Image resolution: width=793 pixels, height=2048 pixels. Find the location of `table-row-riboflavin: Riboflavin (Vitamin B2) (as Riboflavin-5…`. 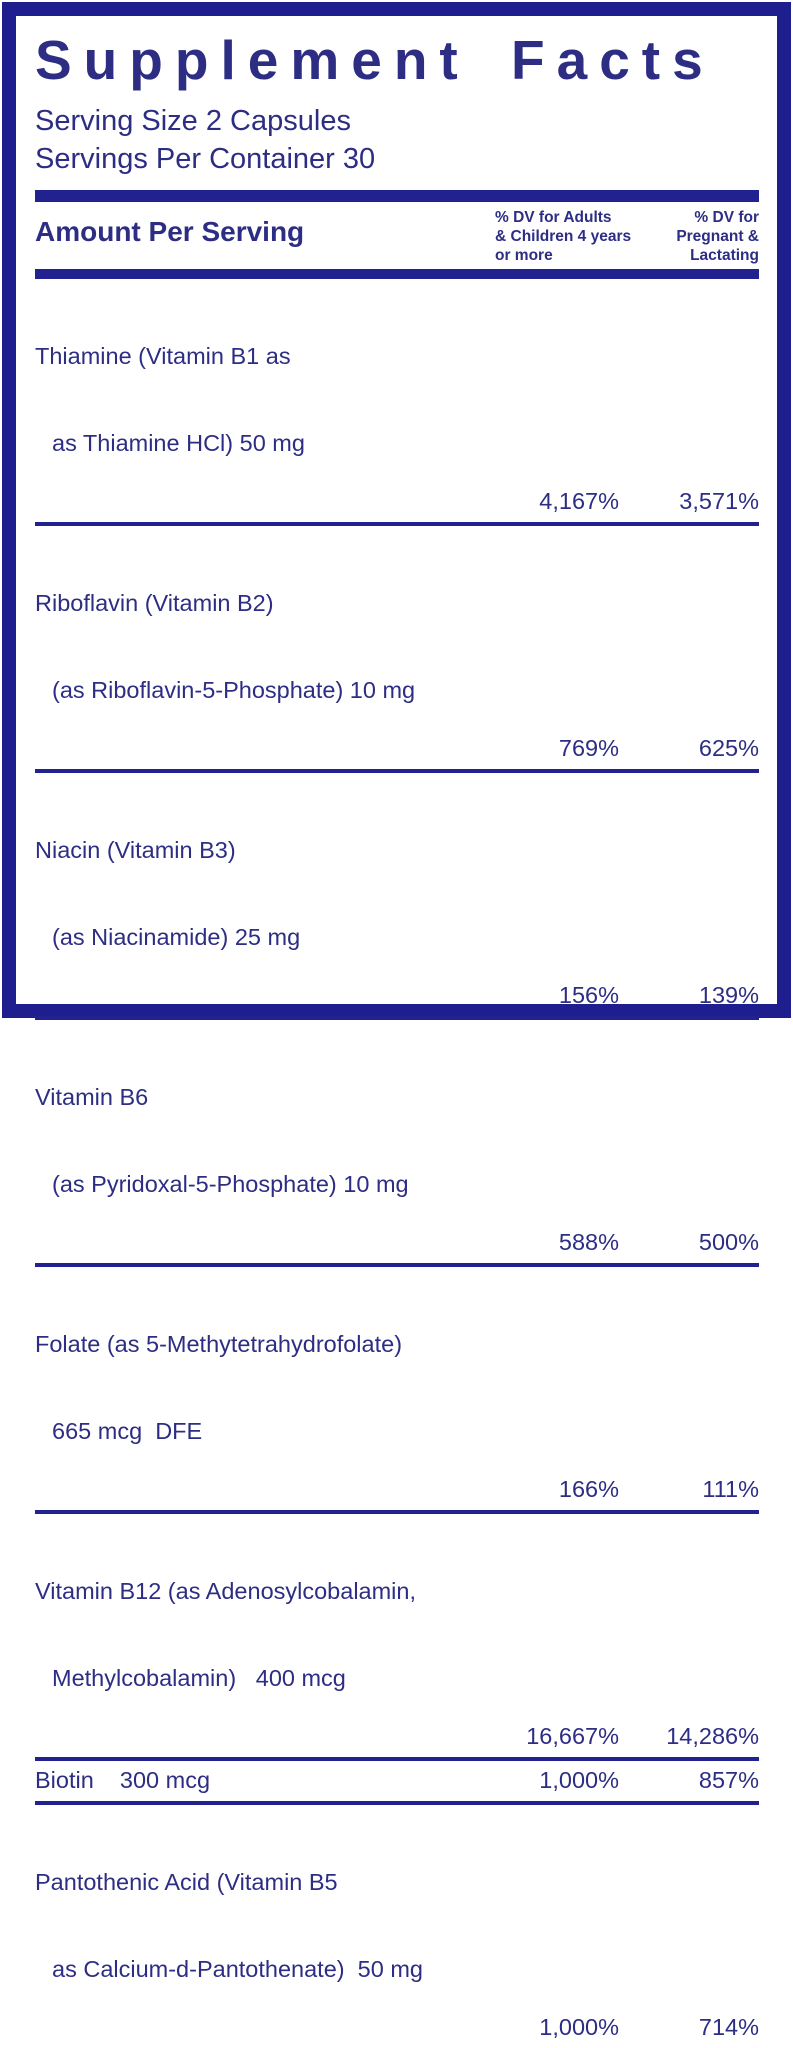

table-row-riboflavin: Riboflavin (Vitamin B2) (as Riboflavin-5… is located at coordinates (397, 649).